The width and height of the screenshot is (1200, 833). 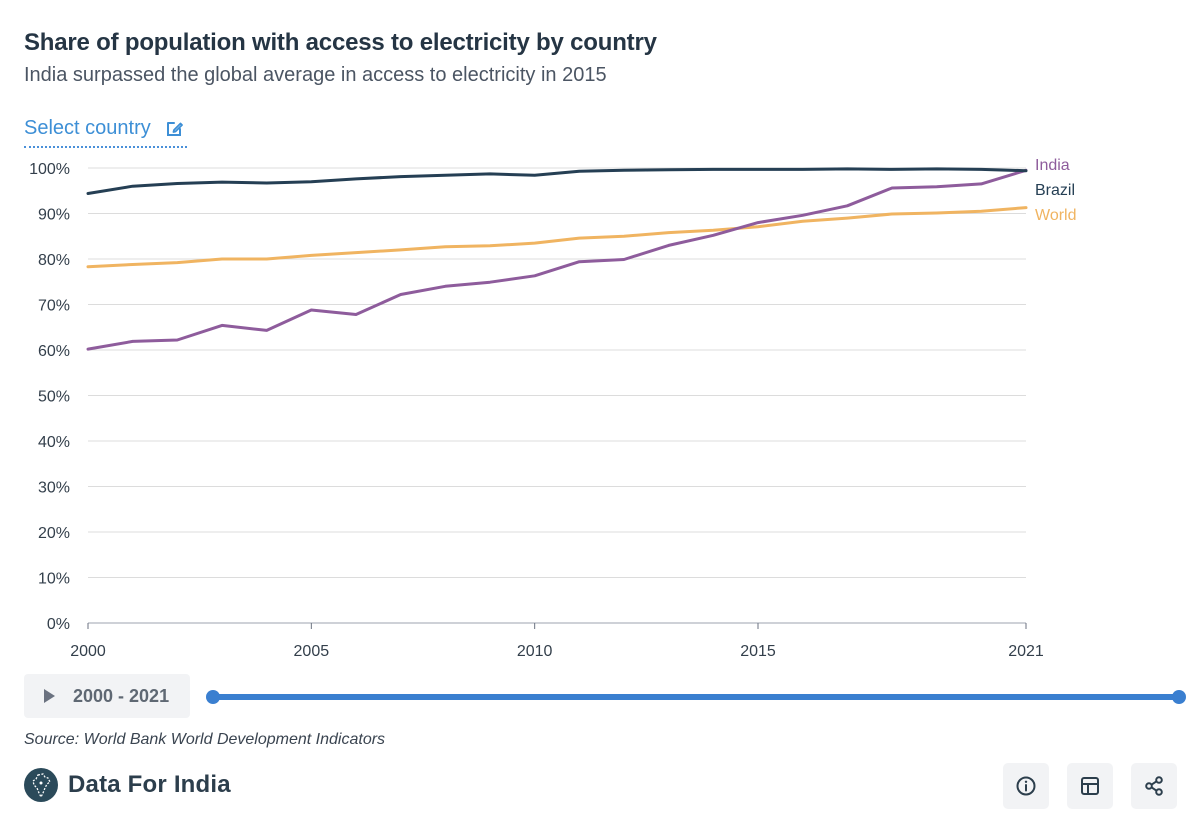 What do you see at coordinates (149, 784) in the screenshot?
I see `brand-name: Data For India` at bounding box center [149, 784].